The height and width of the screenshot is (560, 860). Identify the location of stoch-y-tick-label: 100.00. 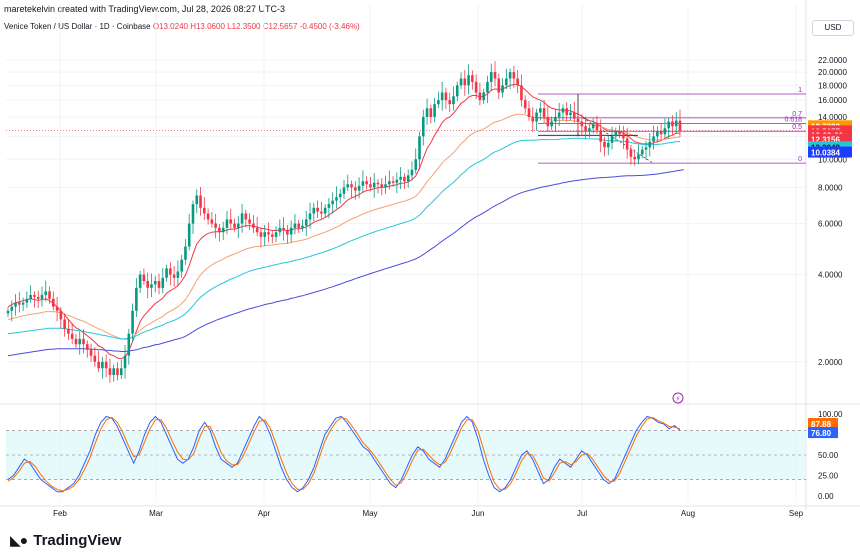
(830, 414).